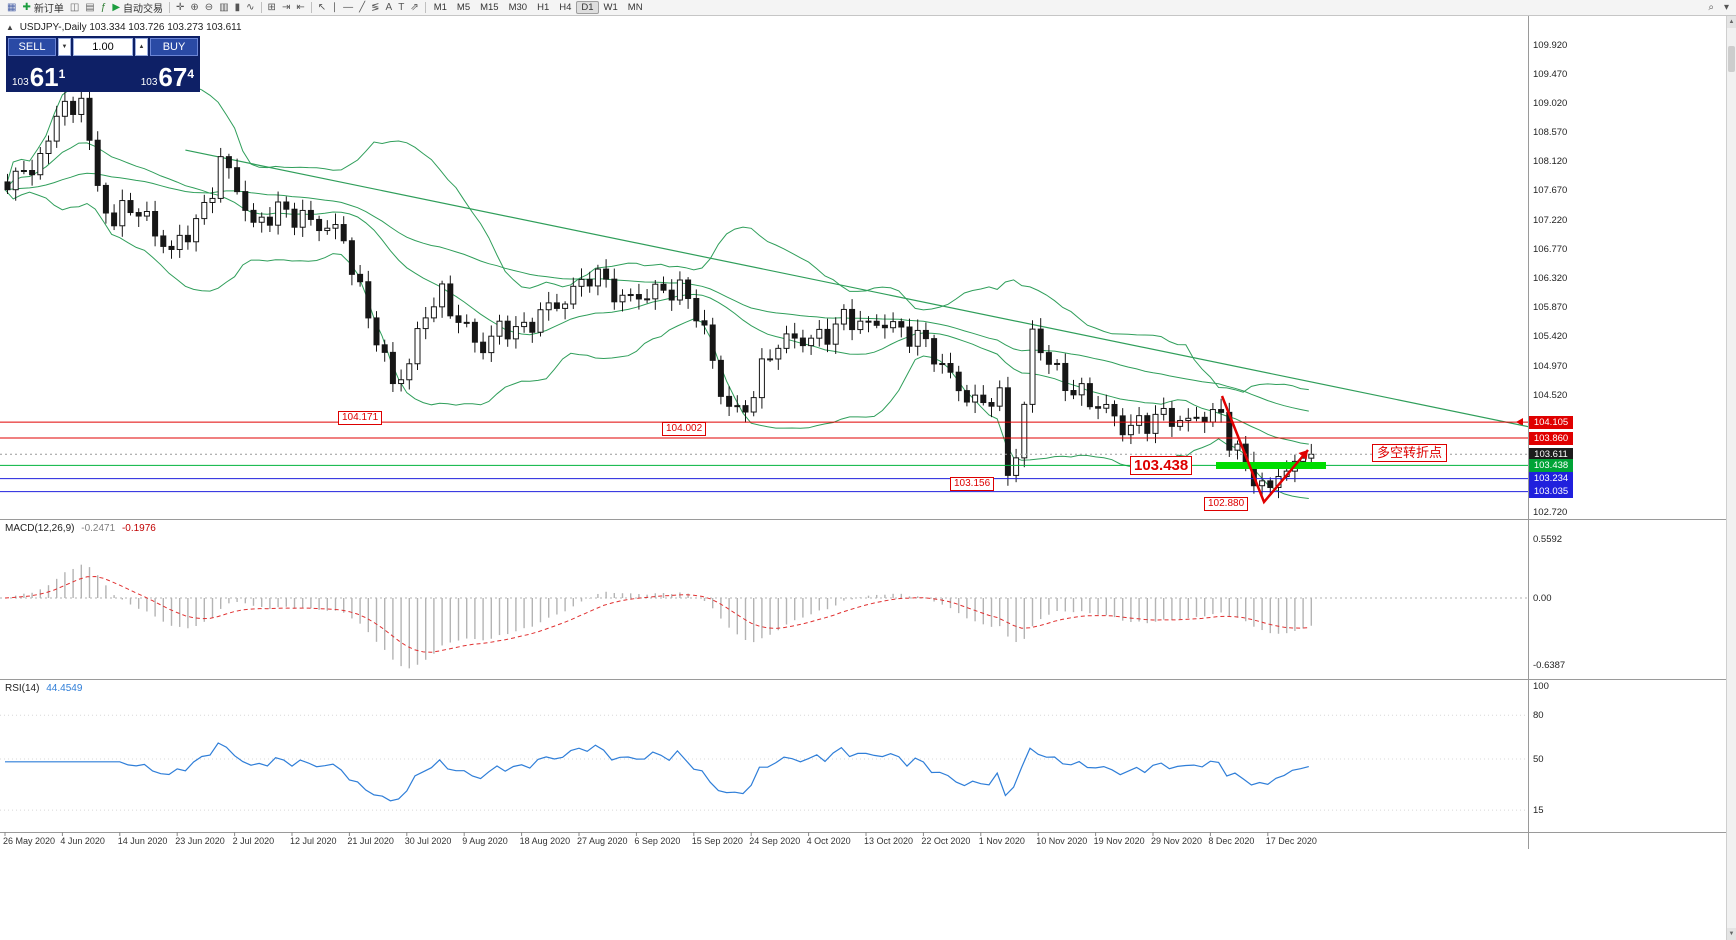 The height and width of the screenshot is (940, 1736). I want to click on macd-panel-separator, so click(868, 519).